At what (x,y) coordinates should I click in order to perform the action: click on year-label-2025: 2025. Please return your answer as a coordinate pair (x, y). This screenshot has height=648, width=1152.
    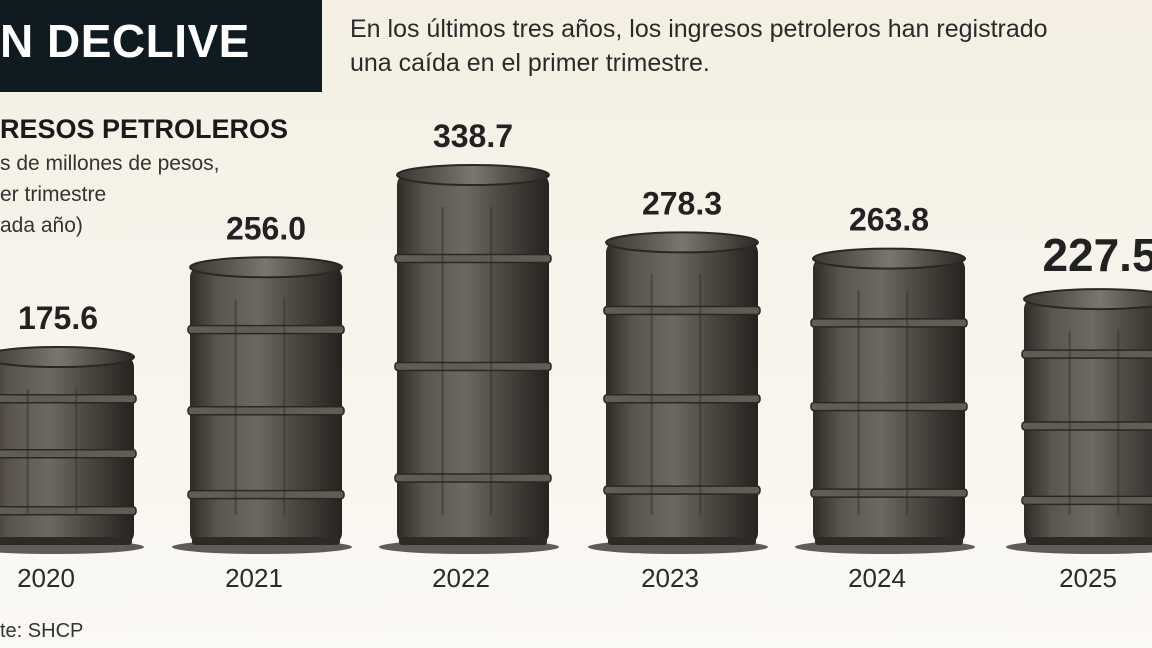
    Looking at the image, I should click on (1088, 578).